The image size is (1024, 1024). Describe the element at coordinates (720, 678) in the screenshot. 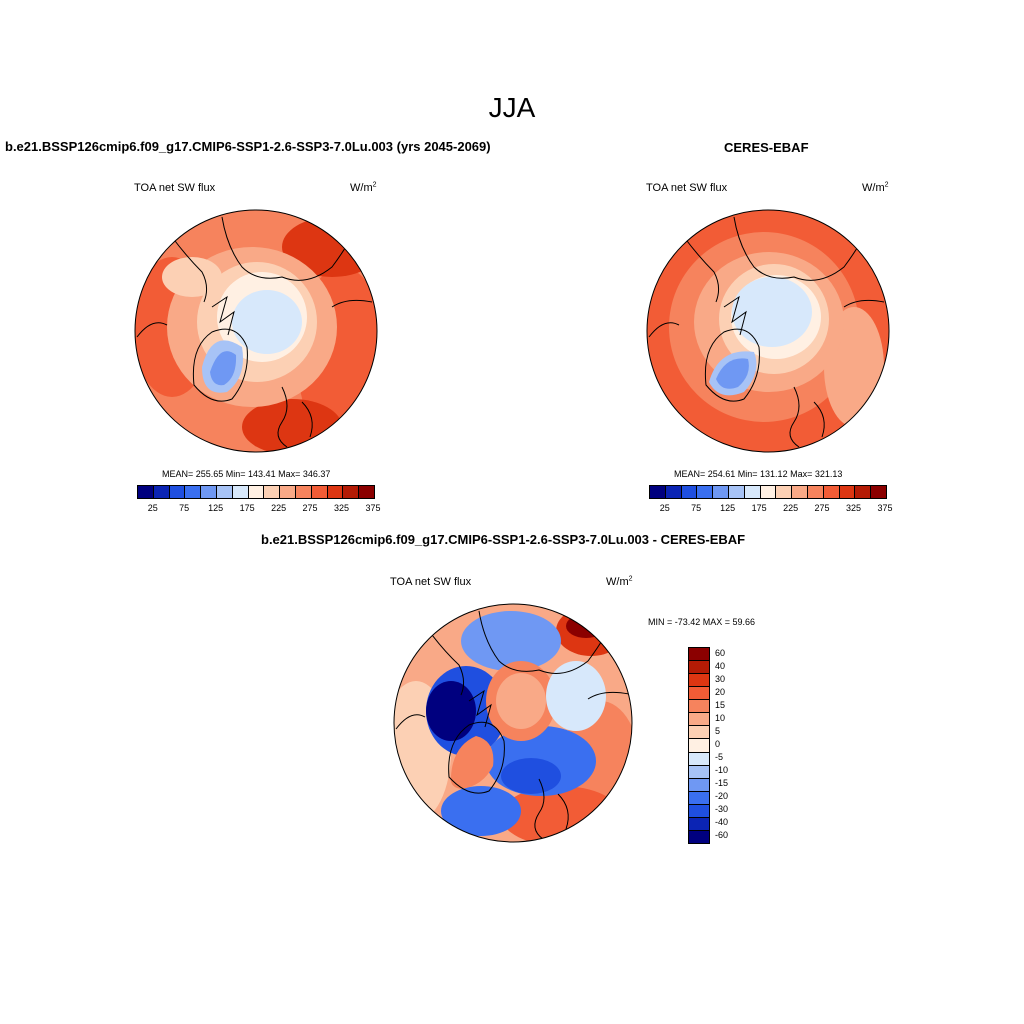

I see `colorbar-tick-label: 30` at that location.